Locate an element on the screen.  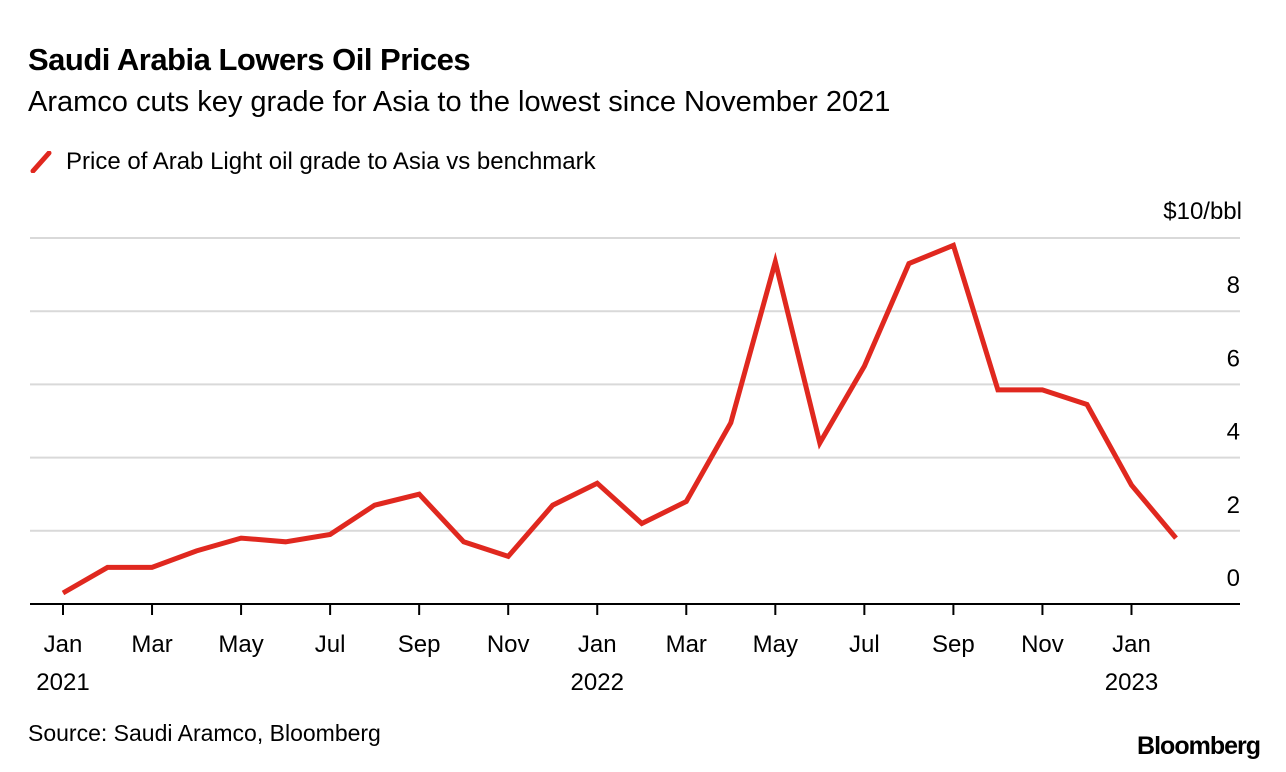
chart-title: Saudi Arabia Lowers Oil Prices is located at coordinates (249, 59).